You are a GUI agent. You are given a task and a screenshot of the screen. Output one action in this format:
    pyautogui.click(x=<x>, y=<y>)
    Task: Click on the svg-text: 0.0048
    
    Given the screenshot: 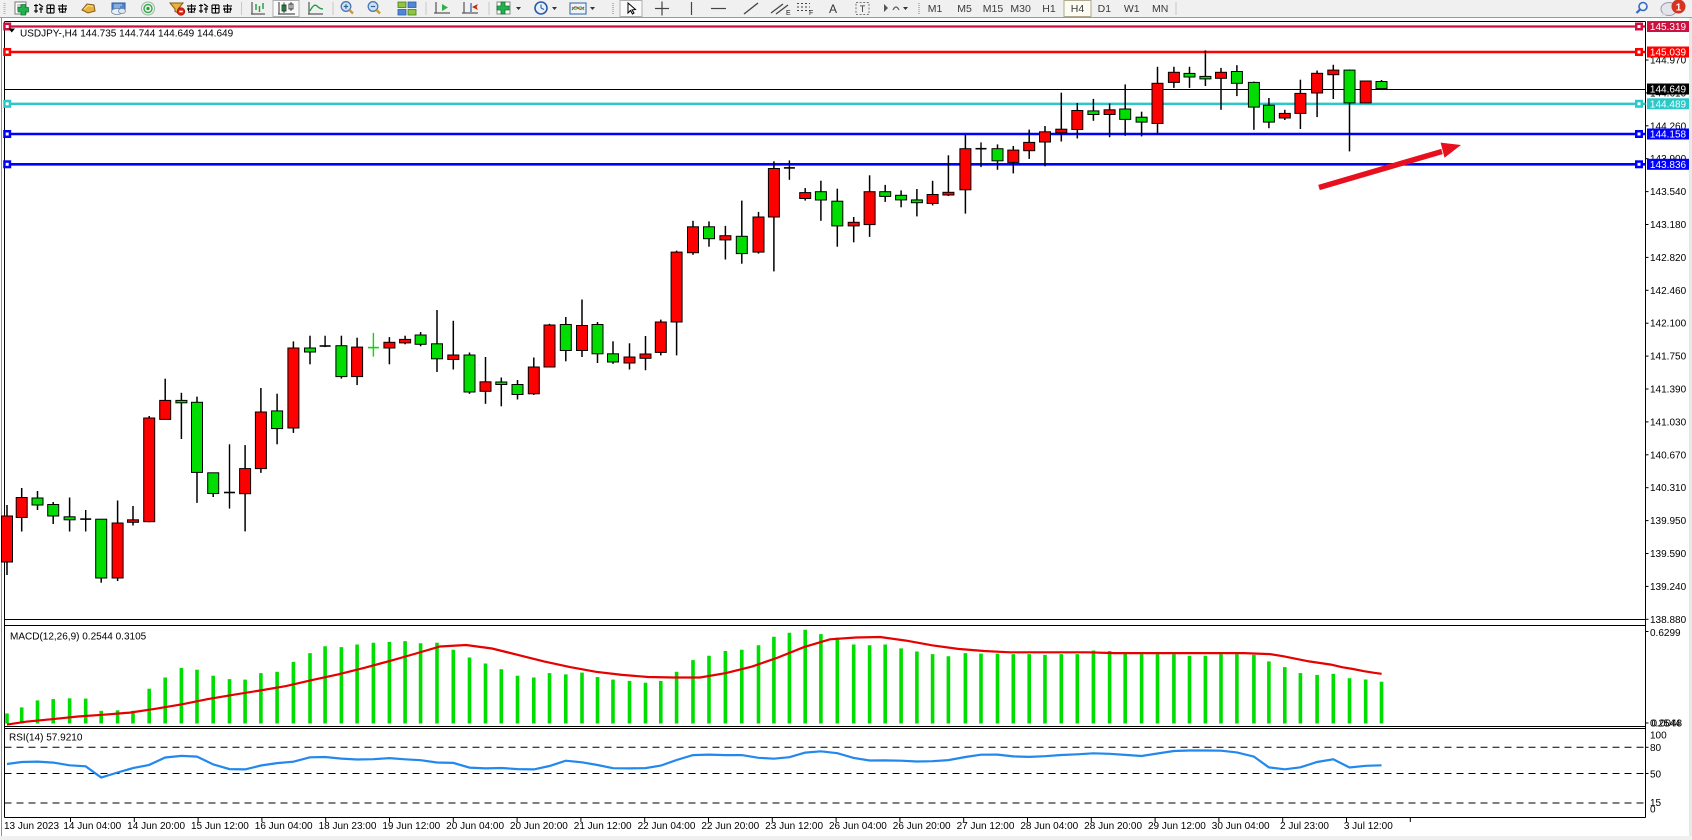 What is the action you would take?
    pyautogui.click(x=1667, y=724)
    